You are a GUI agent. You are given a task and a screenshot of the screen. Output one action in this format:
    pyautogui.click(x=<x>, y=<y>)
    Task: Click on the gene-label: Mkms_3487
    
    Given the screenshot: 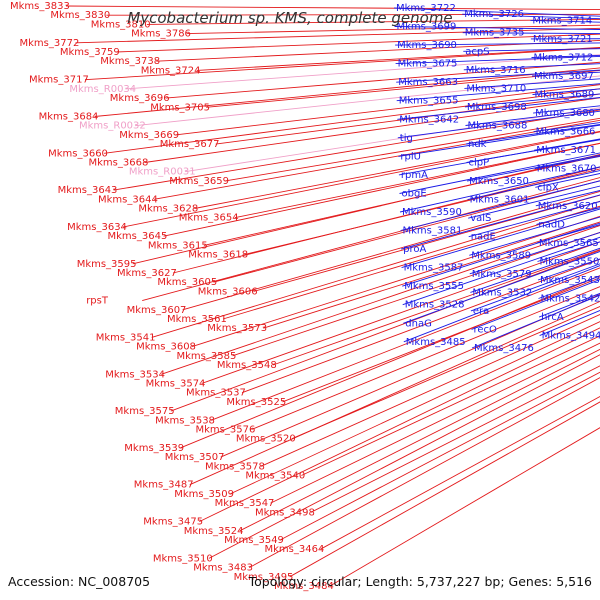 What is the action you would take?
    pyautogui.click(x=164, y=485)
    